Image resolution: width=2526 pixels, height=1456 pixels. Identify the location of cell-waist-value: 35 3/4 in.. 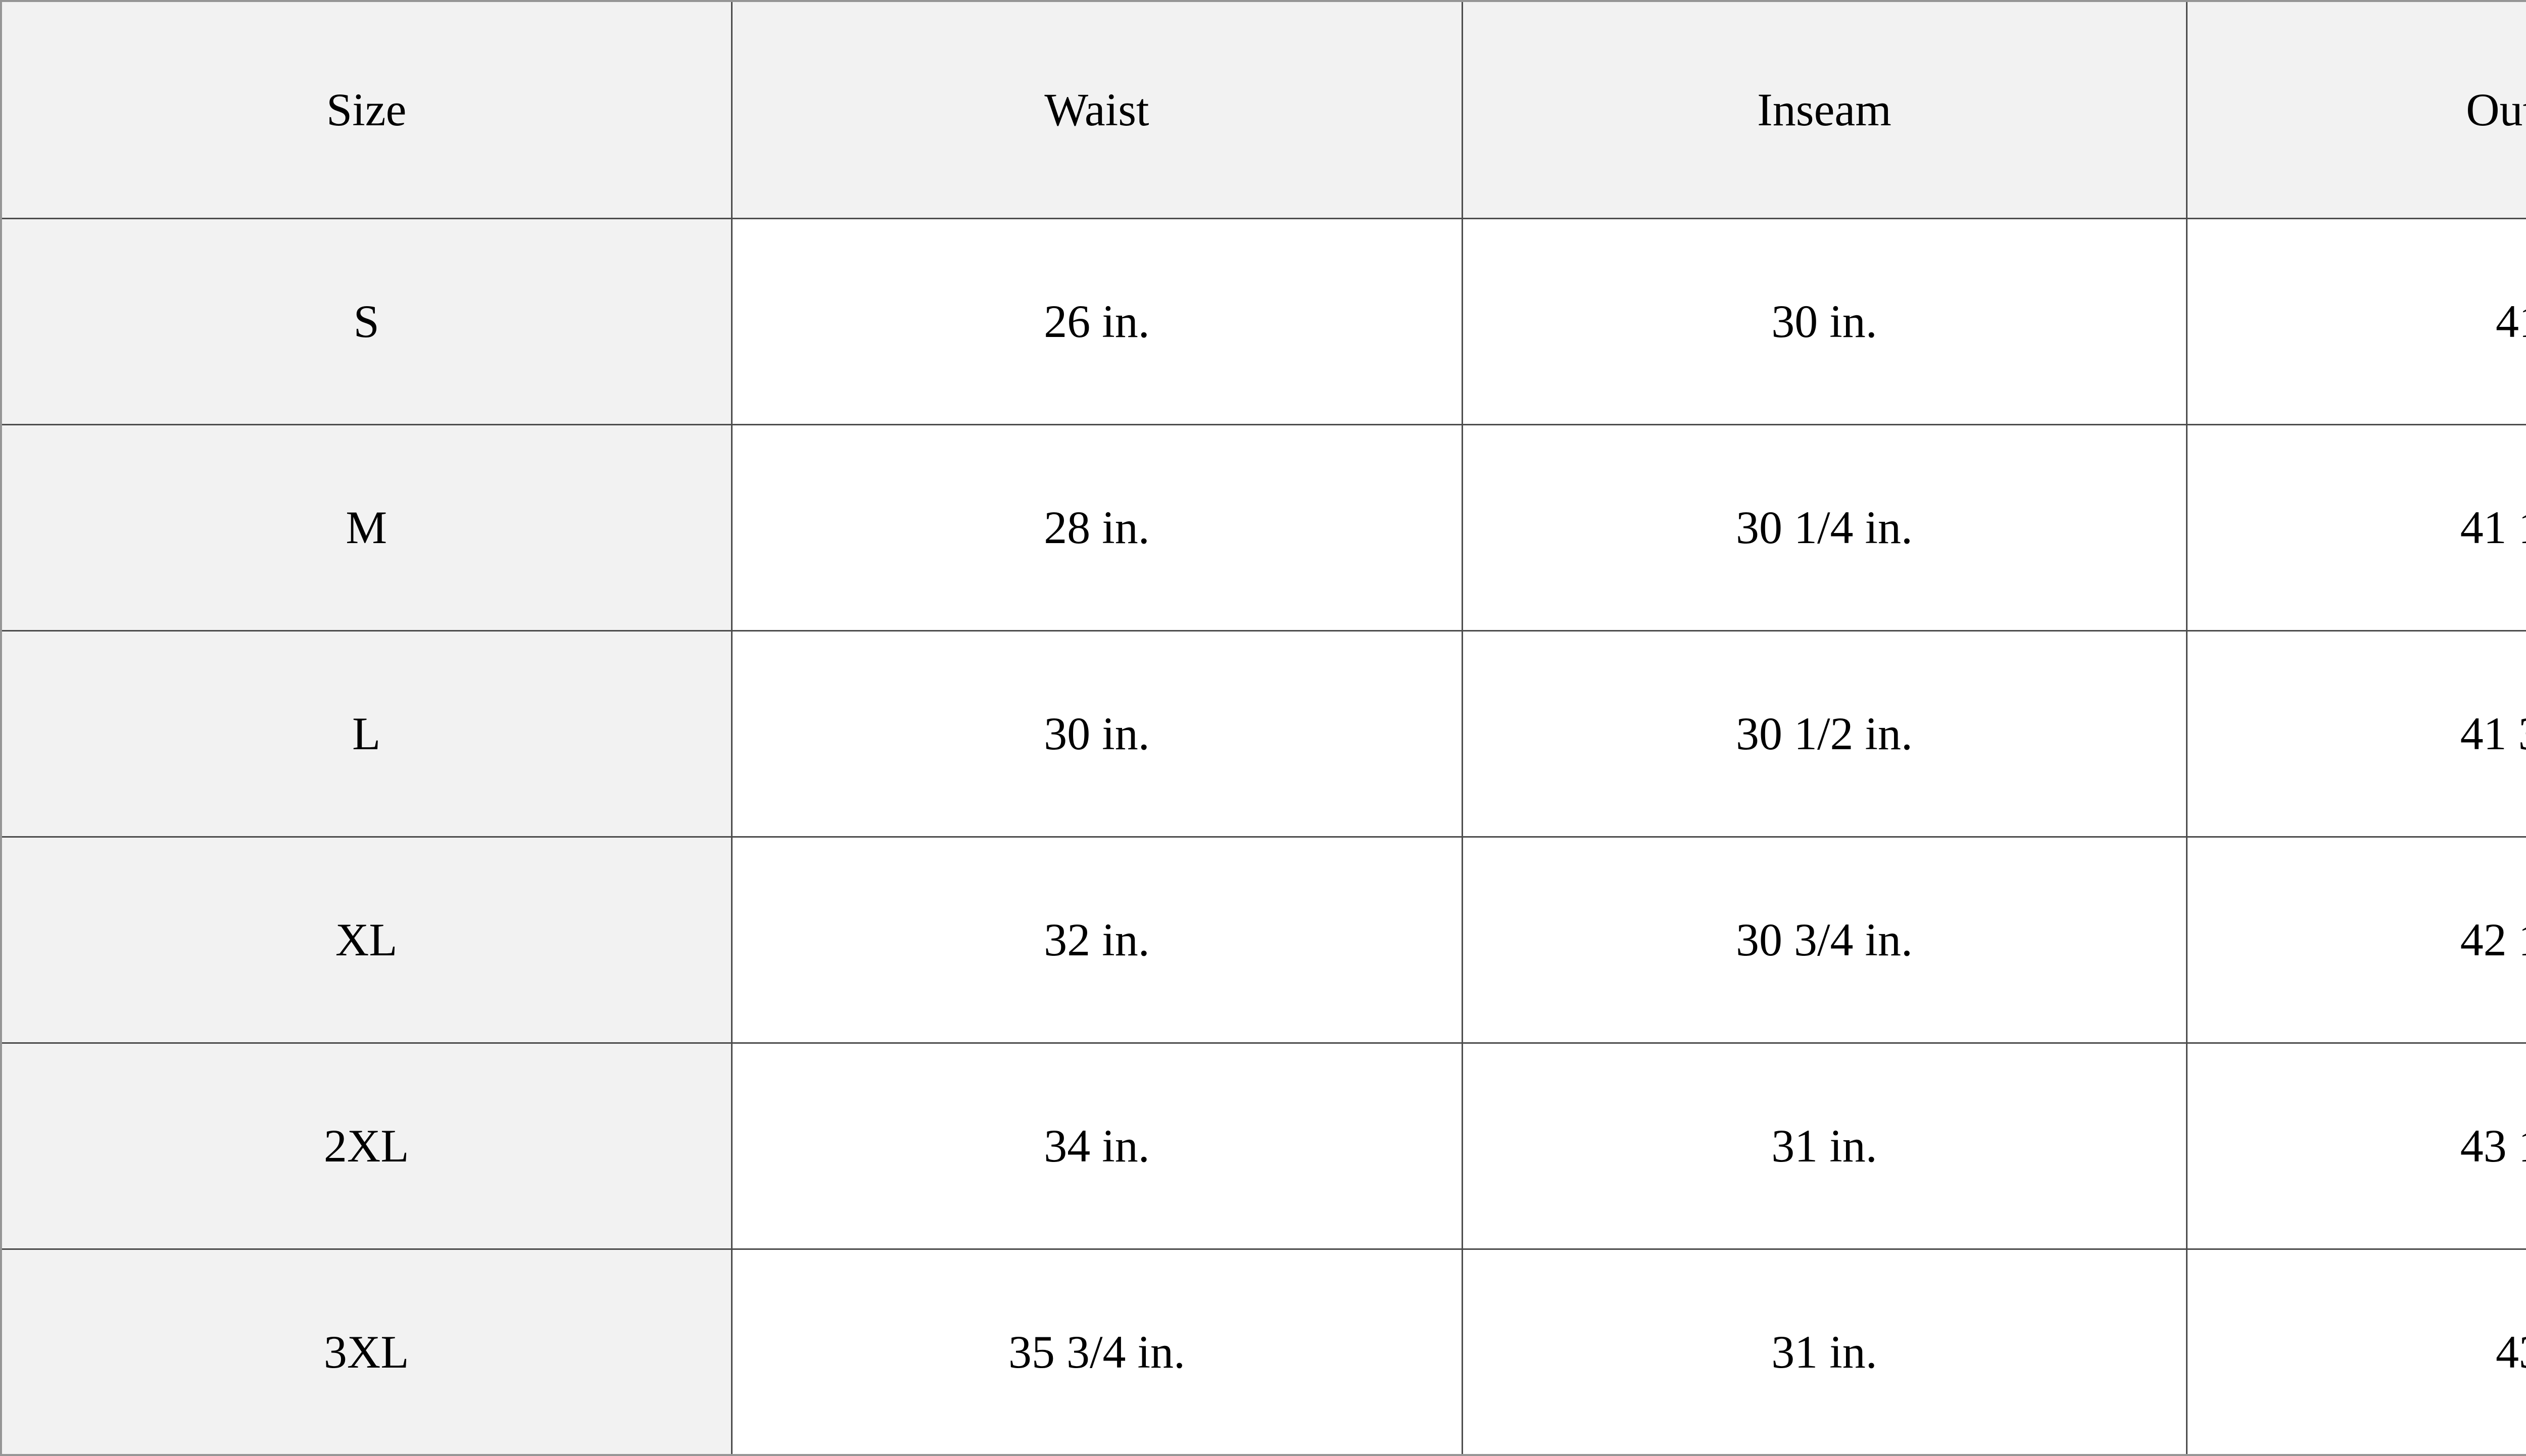
(1097, 1352).